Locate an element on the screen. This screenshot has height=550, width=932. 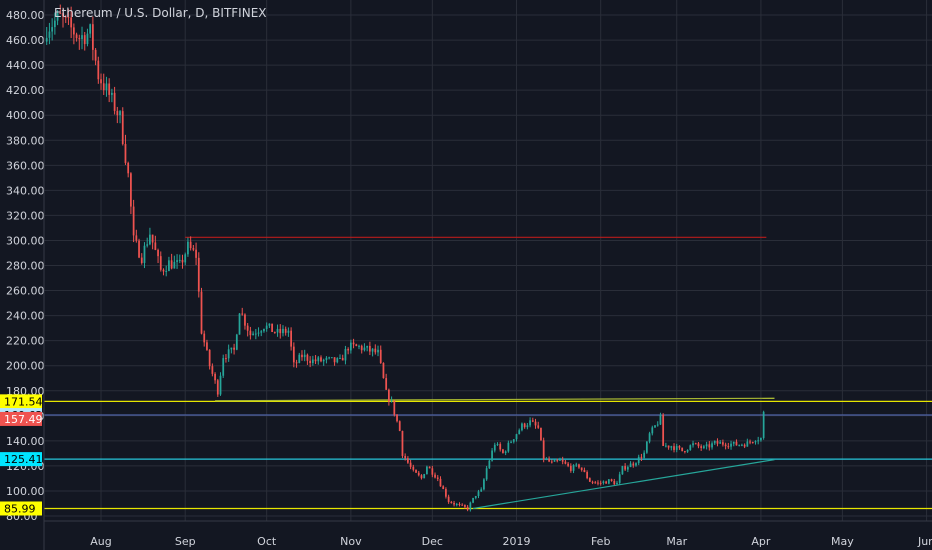
price-label-text: 157.49 is located at coordinates (23, 419).